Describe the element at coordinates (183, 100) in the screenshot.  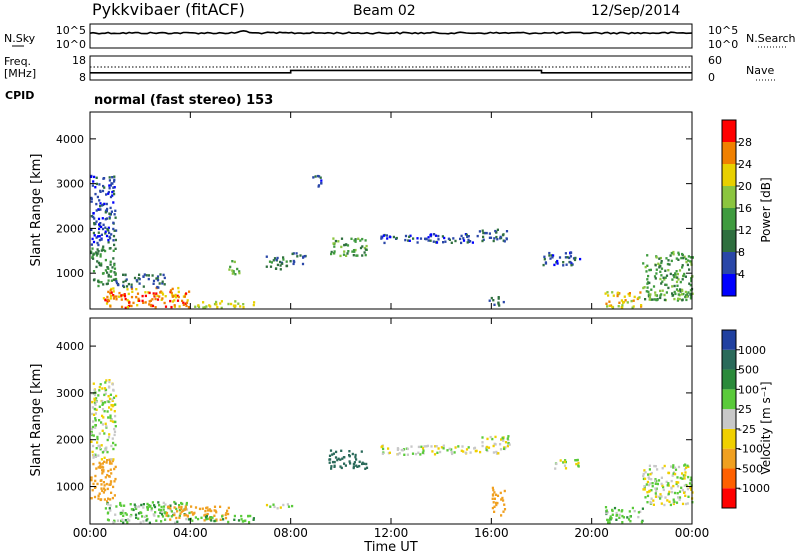
I see `cpid-text: normal (fast stereo) 153` at that location.